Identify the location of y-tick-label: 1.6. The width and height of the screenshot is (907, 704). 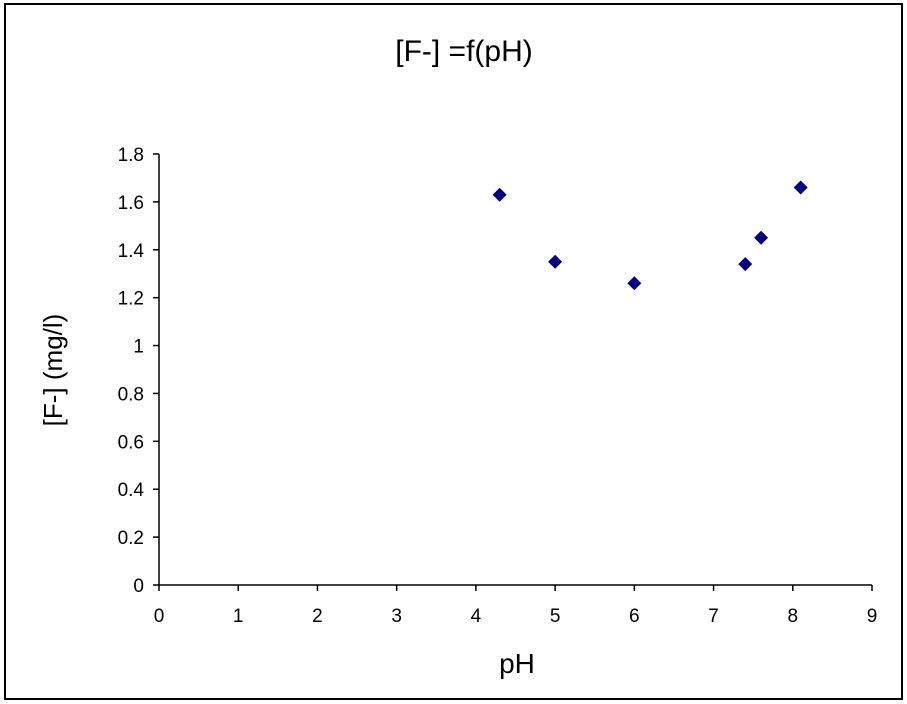
(131, 203).